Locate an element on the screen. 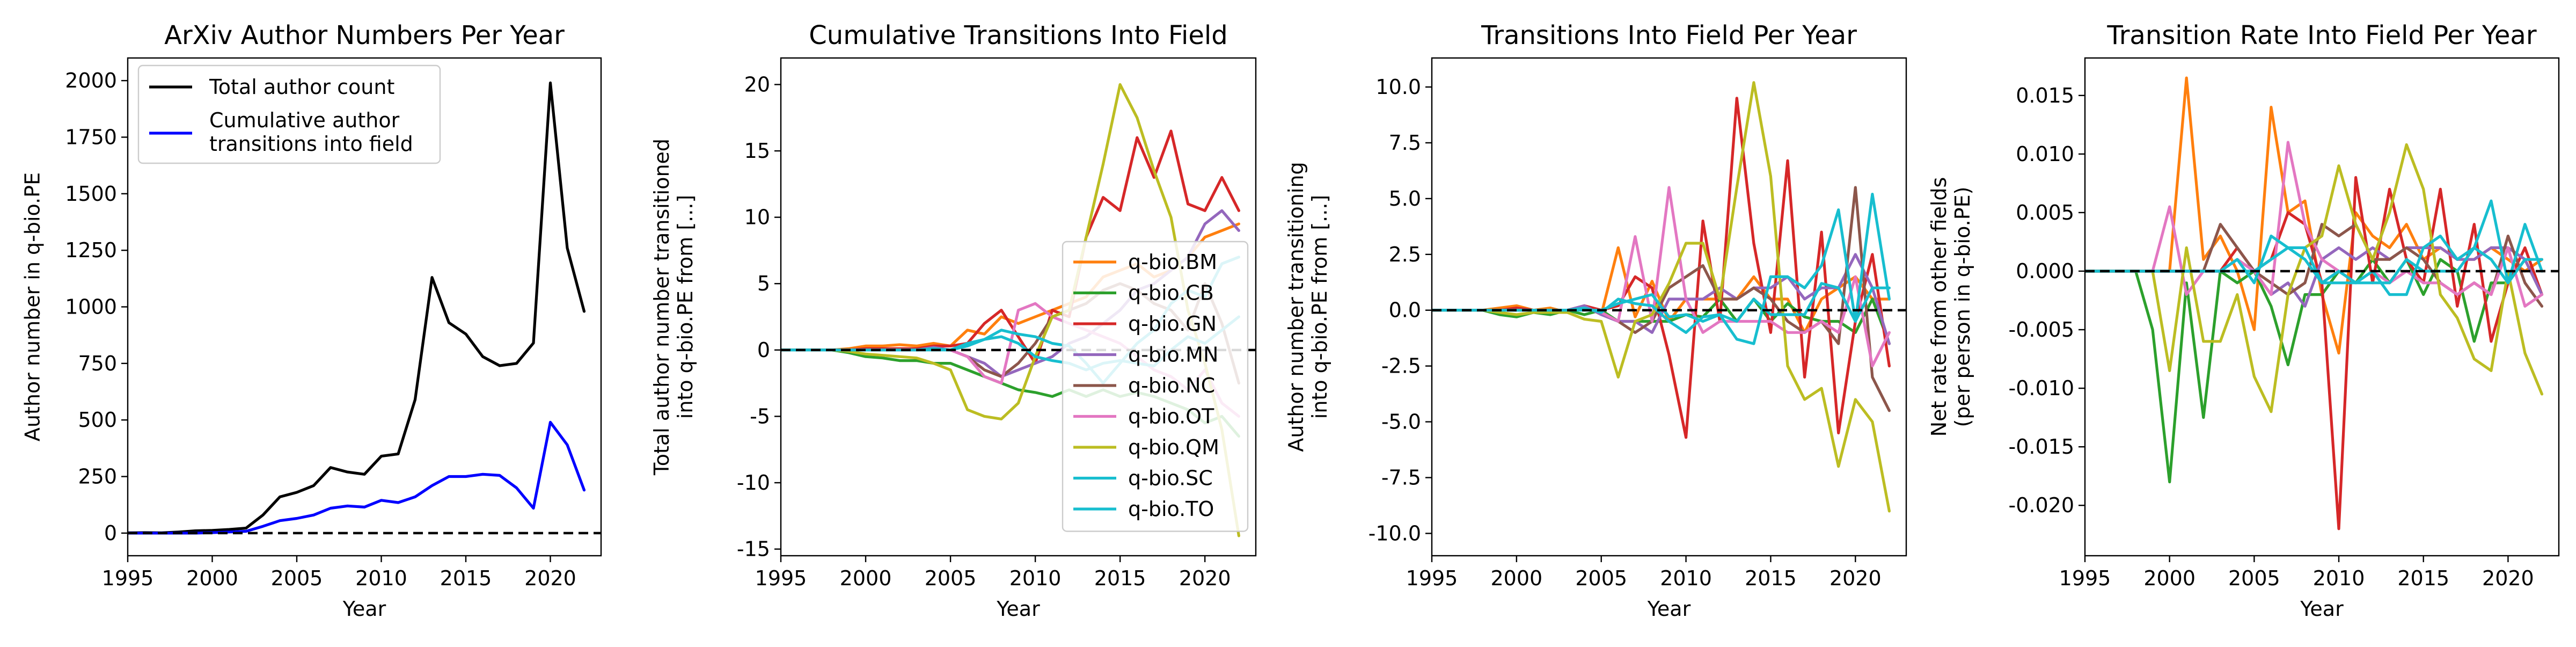 The width and height of the screenshot is (2576, 647). y-tick-label: 0.0 is located at coordinates (1405, 310).